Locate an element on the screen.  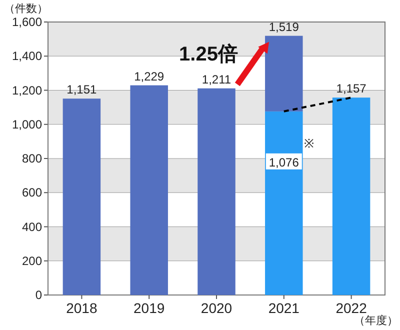
annotation: 1.25倍 is located at coordinates (208, 54).